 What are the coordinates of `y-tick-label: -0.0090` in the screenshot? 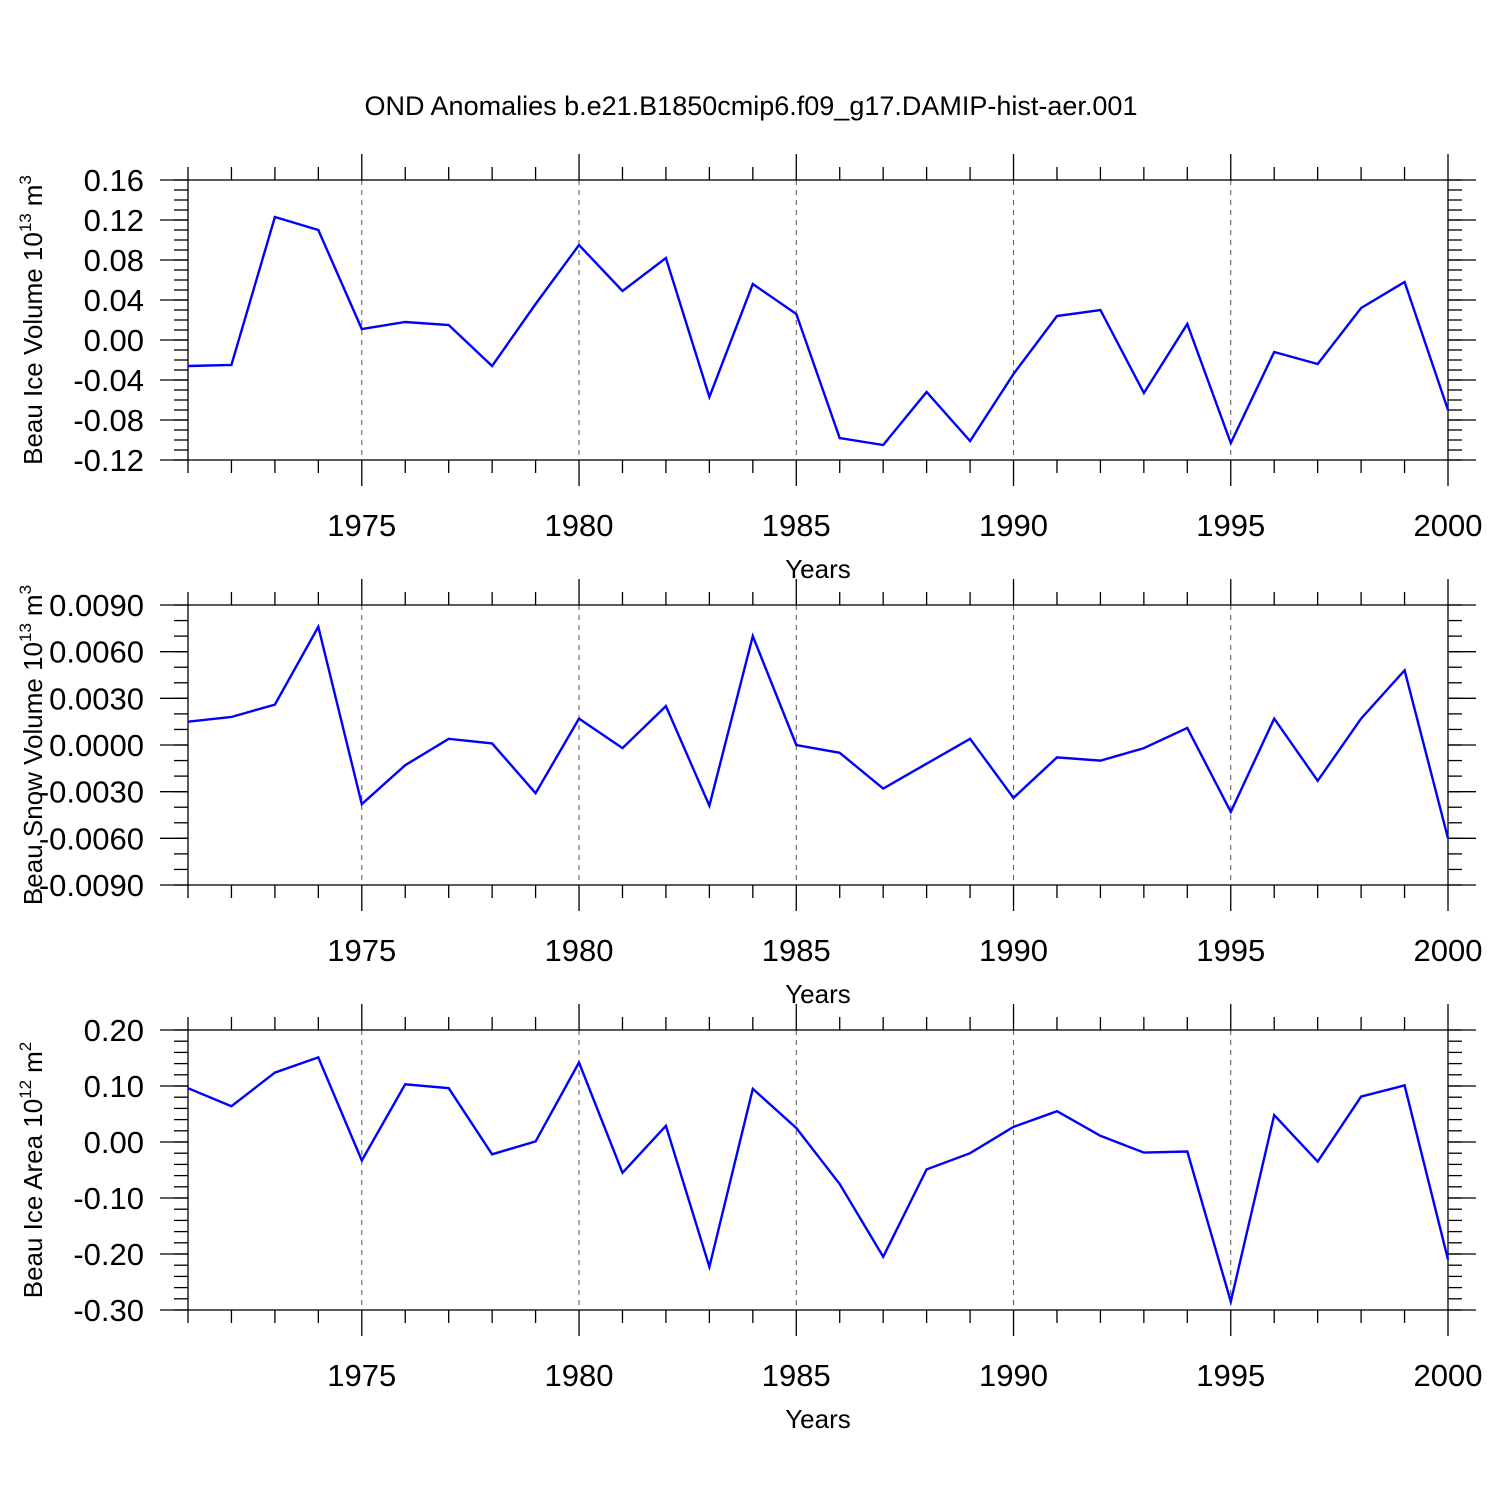 It's located at (91, 885).